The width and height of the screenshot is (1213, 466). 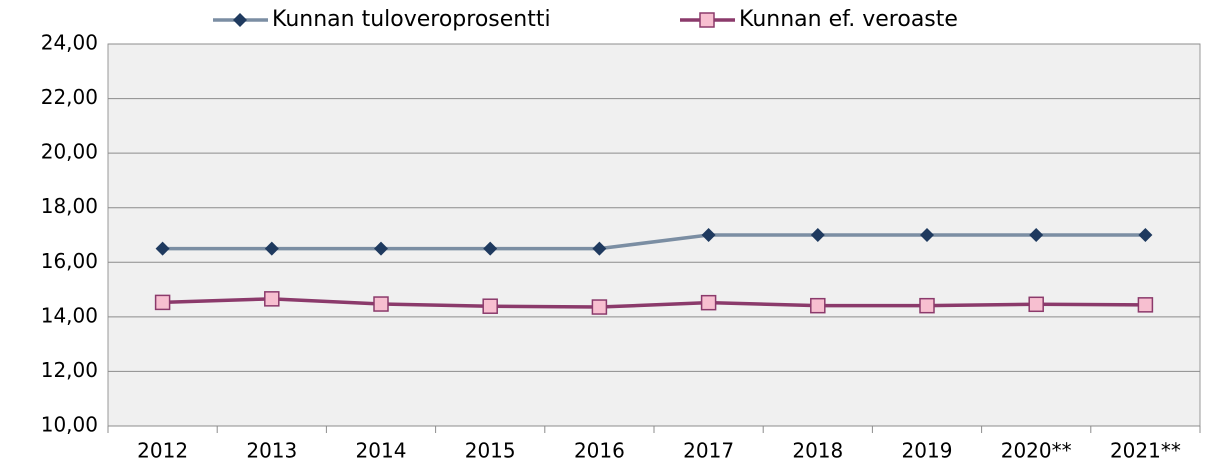 I want to click on y-tick-label: 20,00, so click(x=69, y=152).